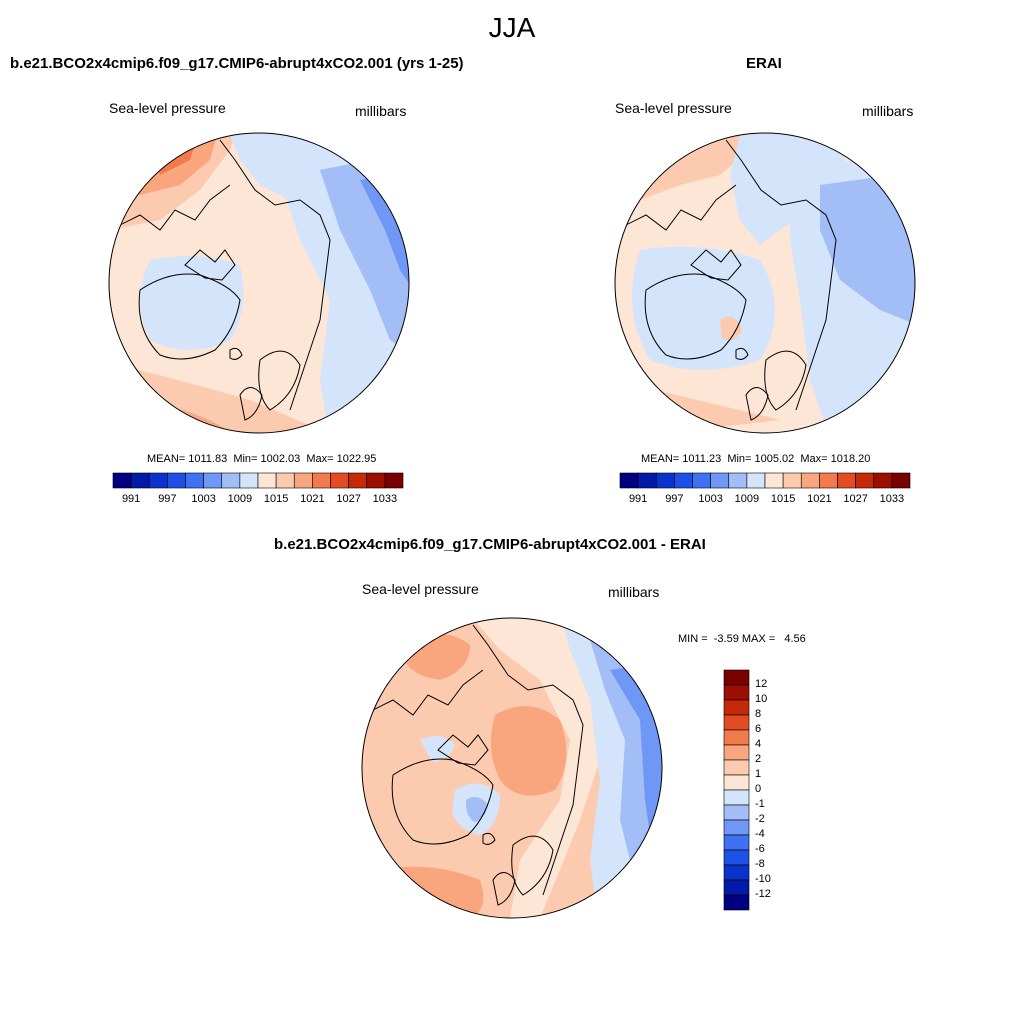 The width and height of the screenshot is (1024, 1024). What do you see at coordinates (236, 353) in the screenshot?
I see `model-coast-iceland` at bounding box center [236, 353].